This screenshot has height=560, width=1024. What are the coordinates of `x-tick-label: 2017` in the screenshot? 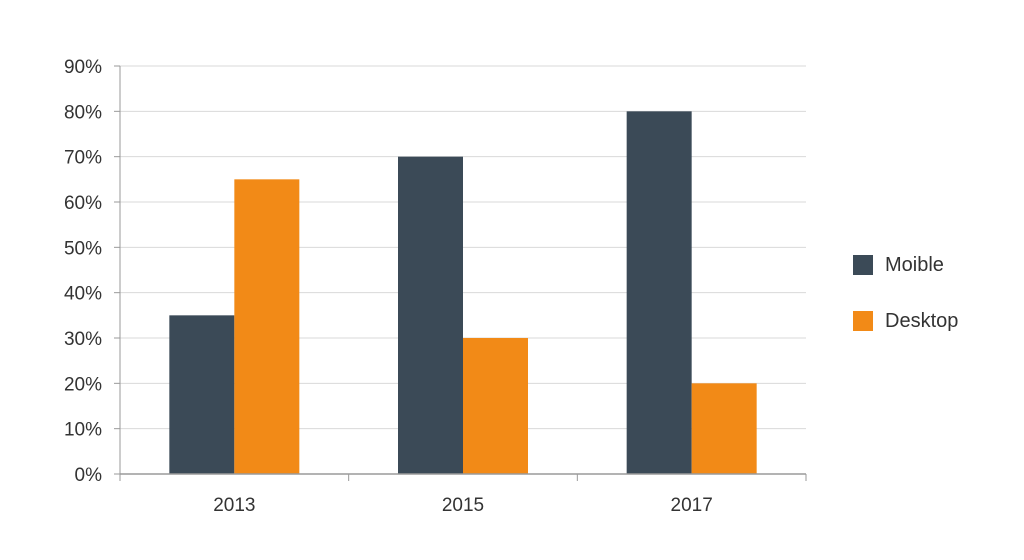 It's located at (692, 505).